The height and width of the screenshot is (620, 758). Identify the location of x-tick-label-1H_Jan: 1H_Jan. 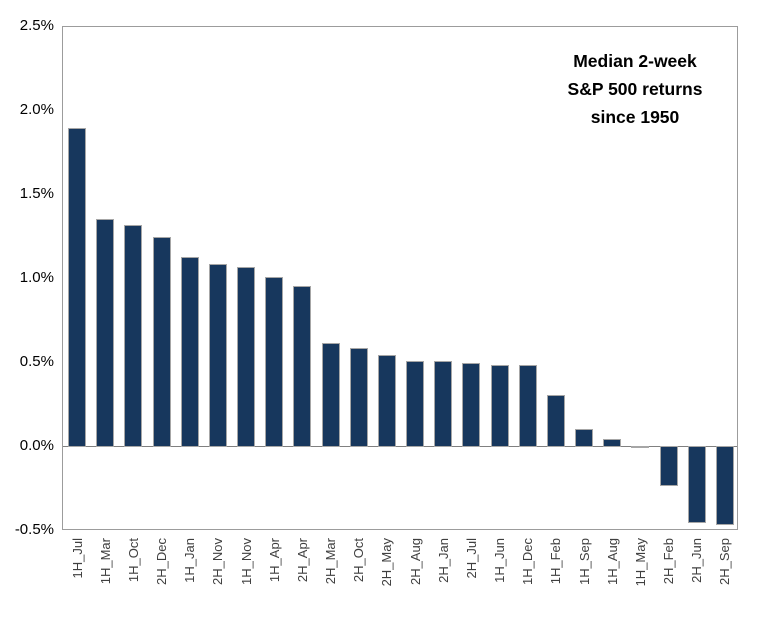
(190, 560).